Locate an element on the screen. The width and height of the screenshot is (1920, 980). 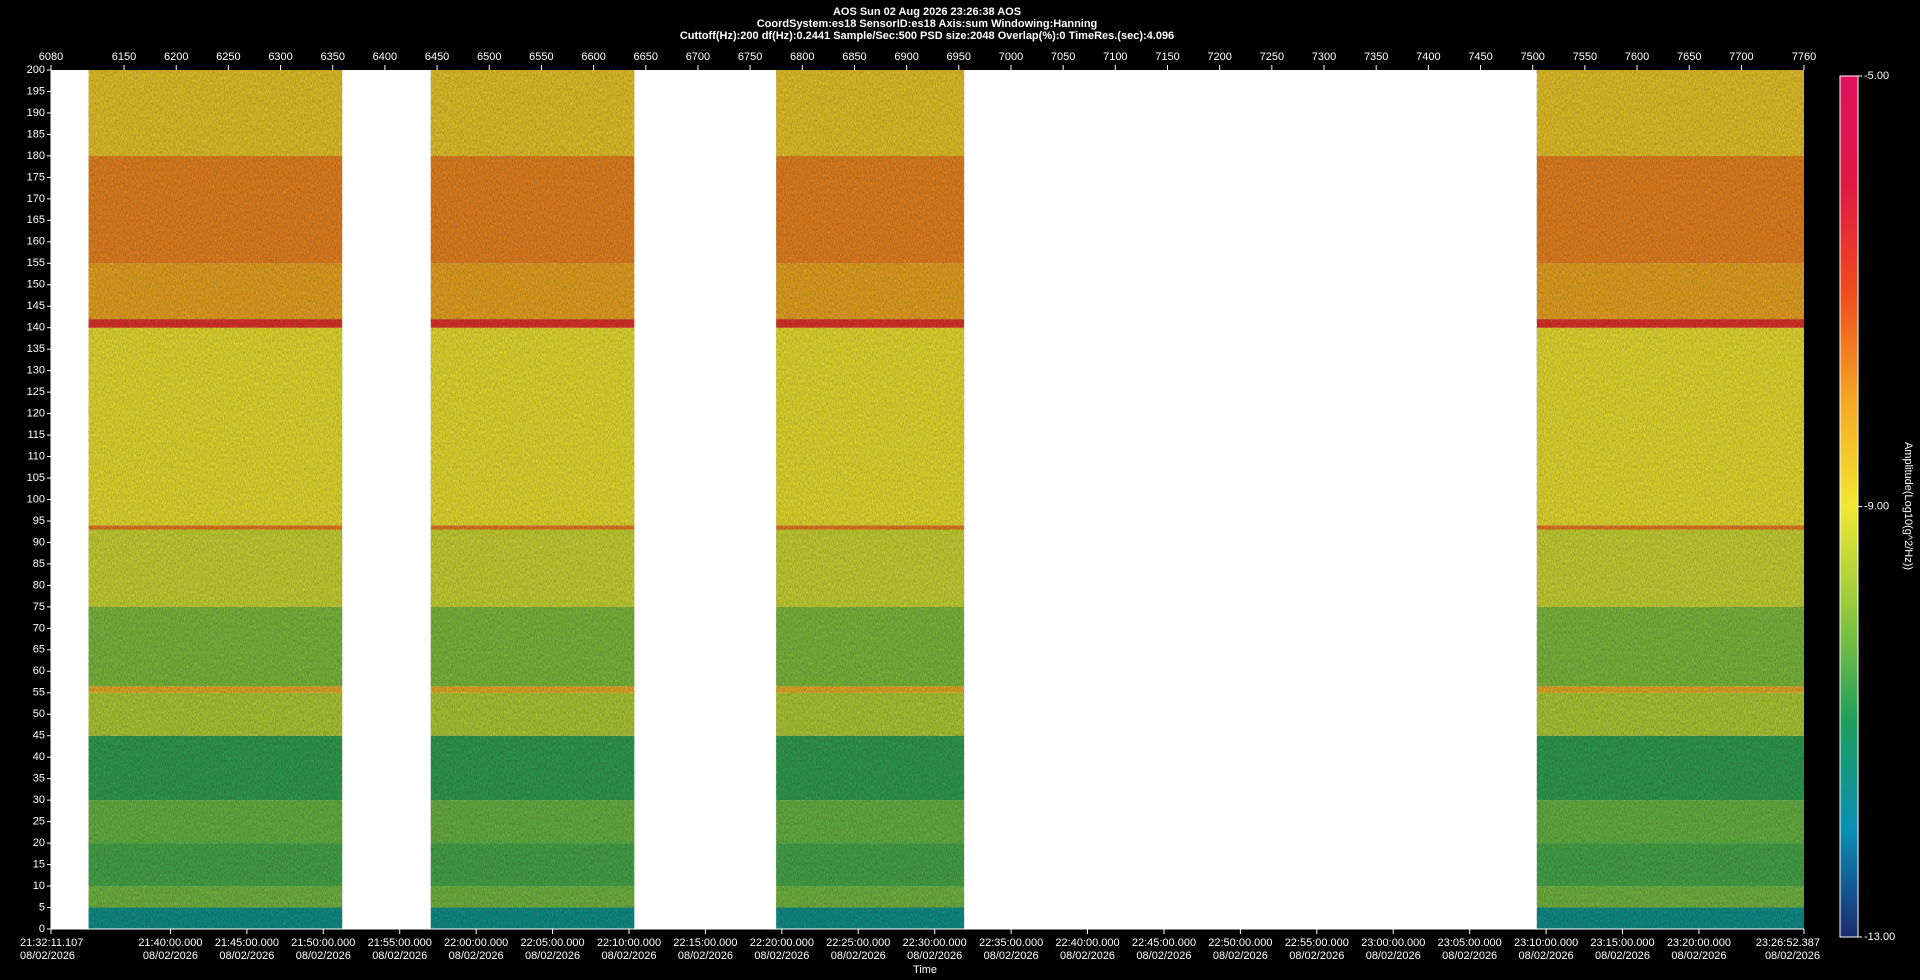
y-tick-label: 50 is located at coordinates (39, 714).